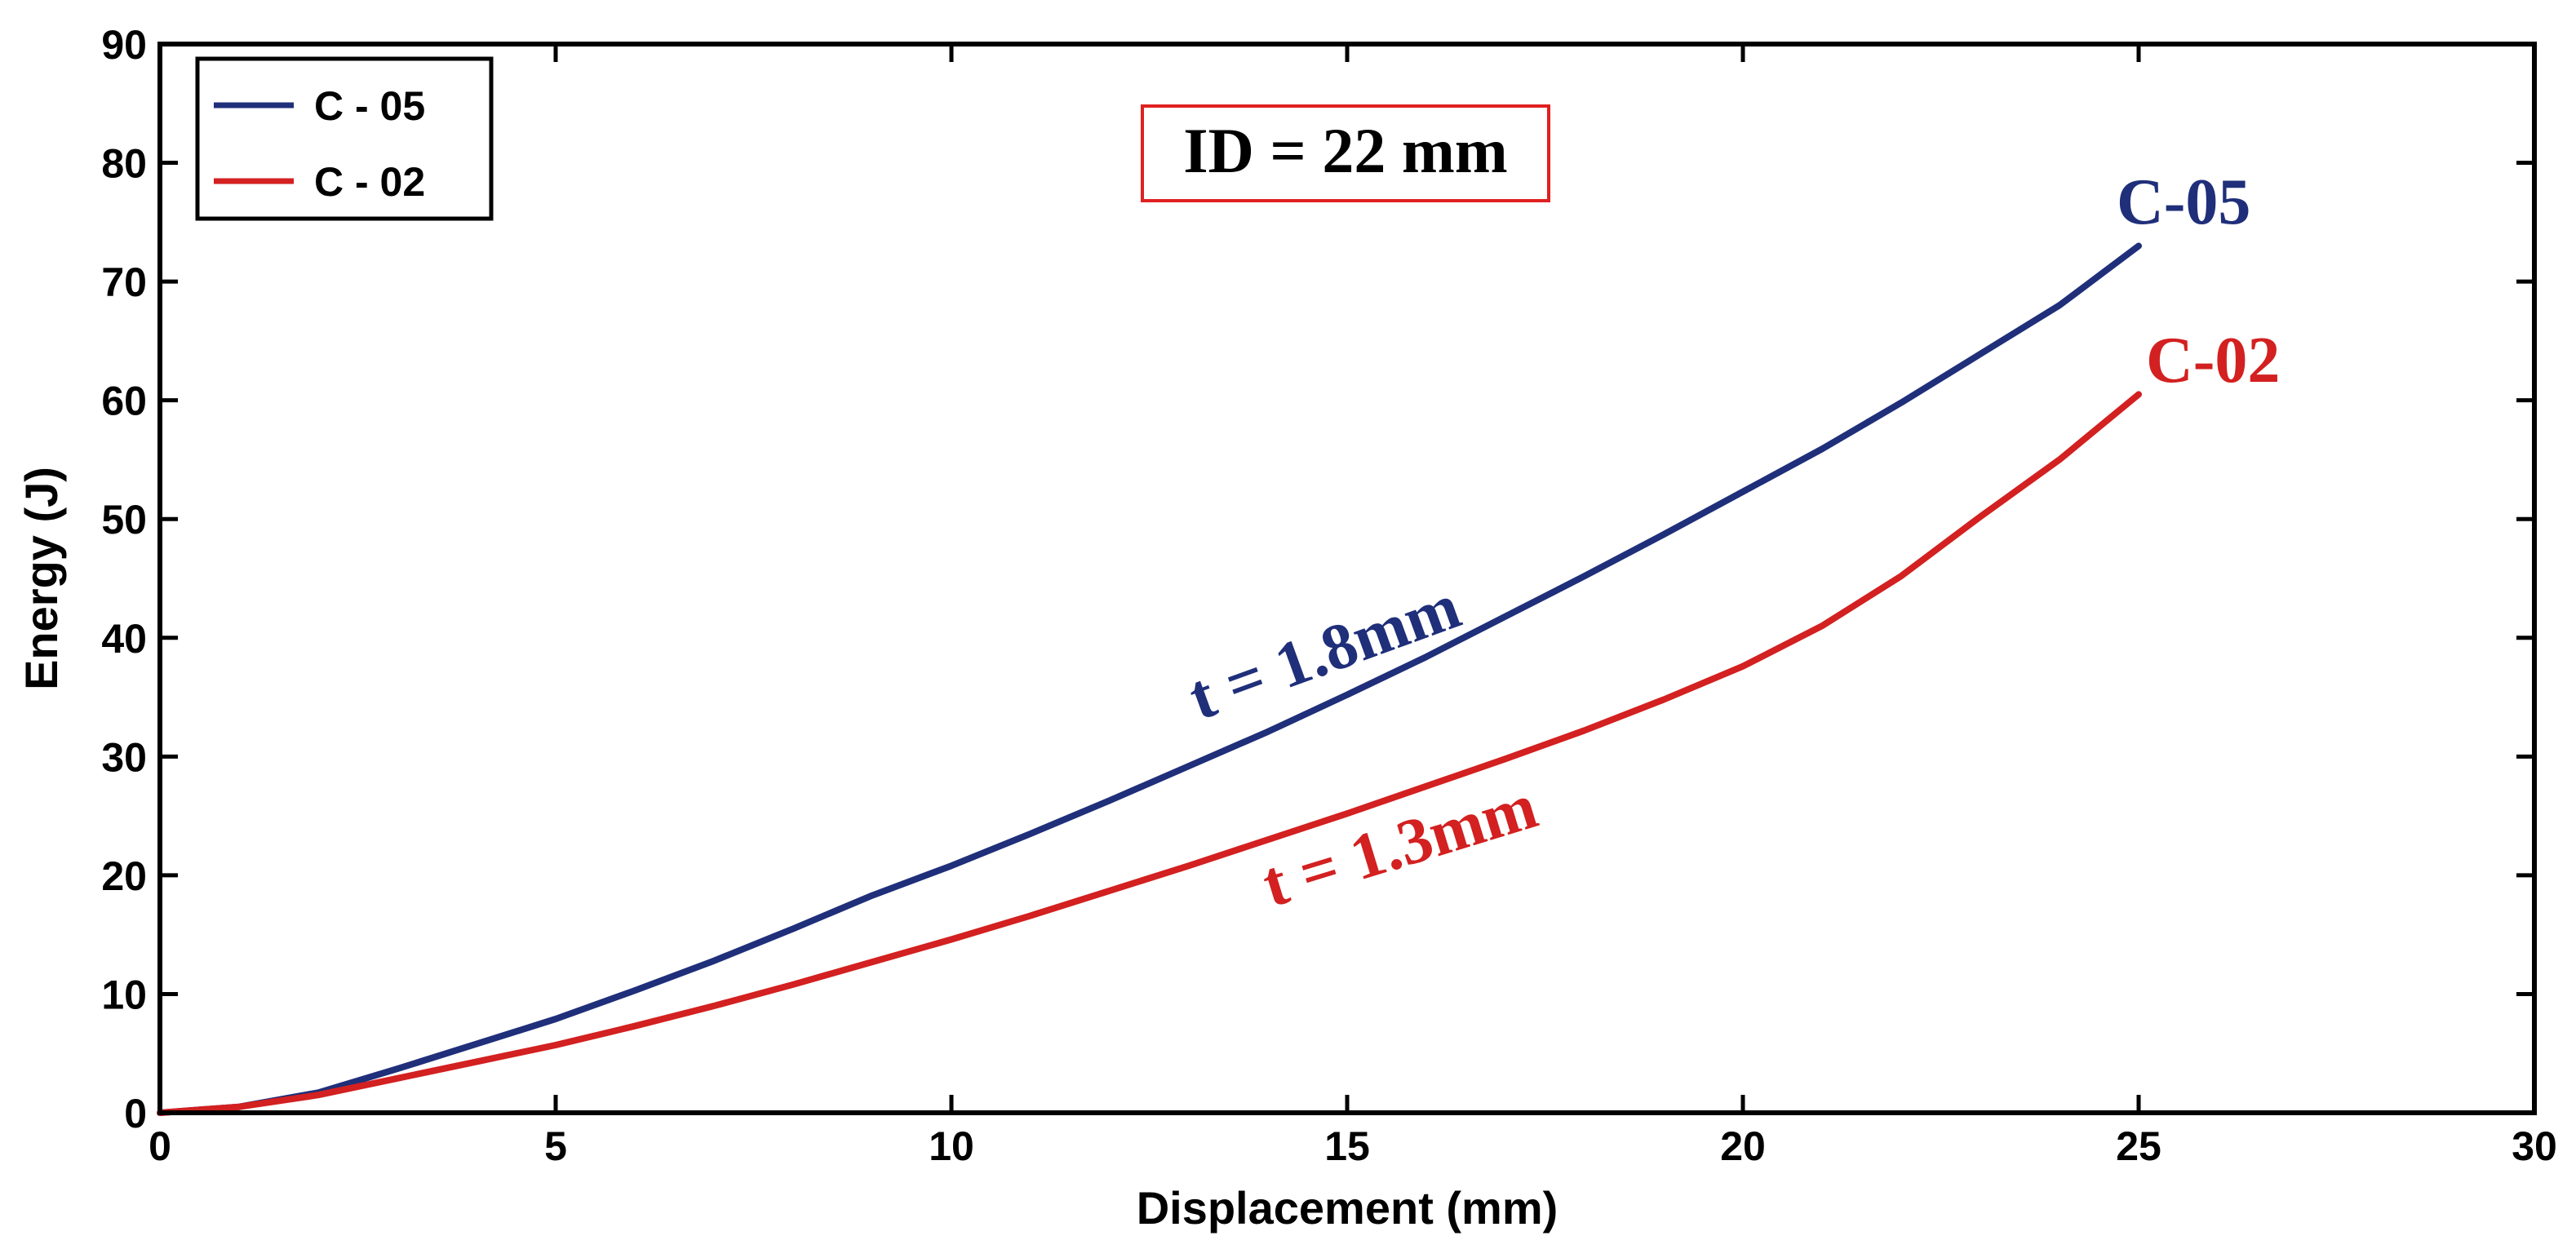 This screenshot has height=1258, width=2576. I want to click on y-tick-label: 60, so click(124, 401).